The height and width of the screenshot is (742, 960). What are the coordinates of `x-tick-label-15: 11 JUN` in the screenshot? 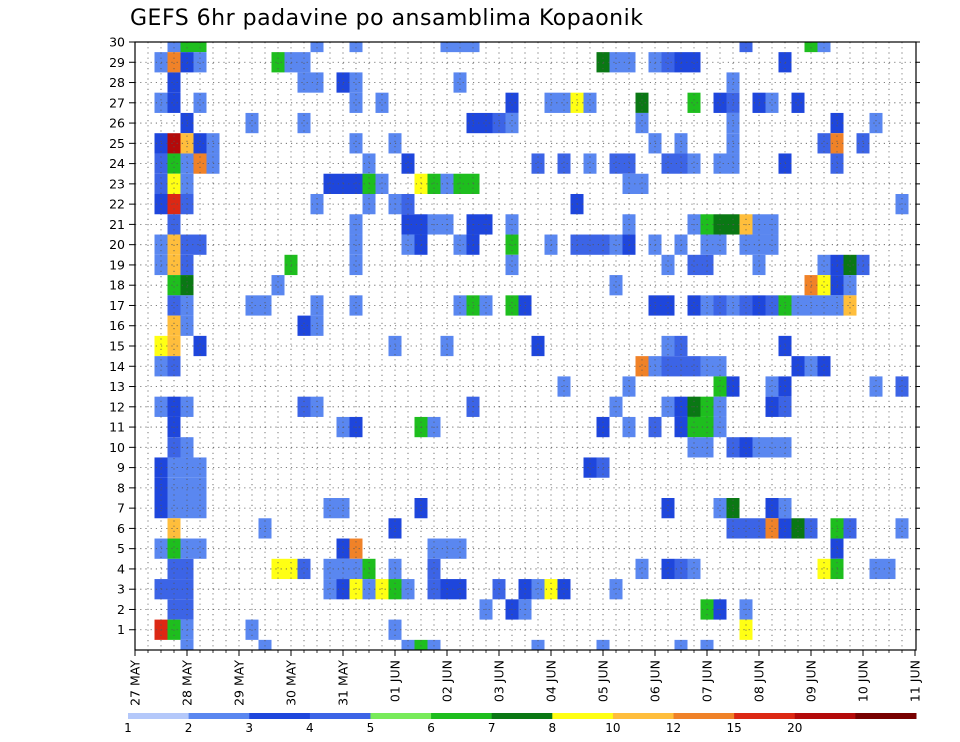 It's located at (915, 681).